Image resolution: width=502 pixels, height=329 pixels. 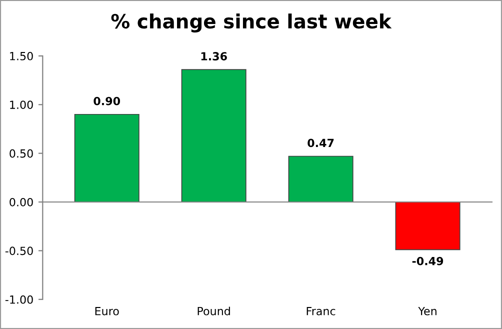 I want to click on chart-title: % change since last week, so click(x=251, y=23).